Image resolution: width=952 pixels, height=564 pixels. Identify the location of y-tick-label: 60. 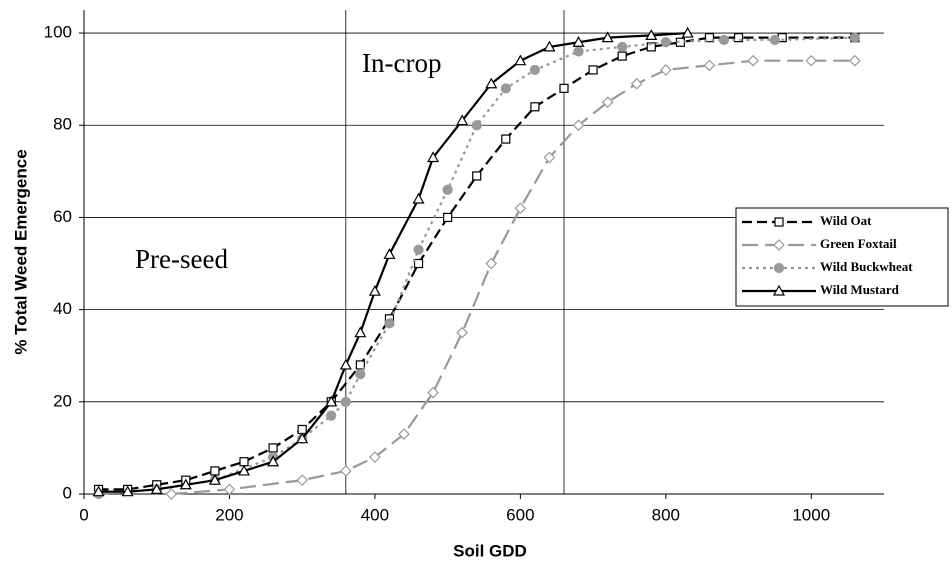
(62, 216).